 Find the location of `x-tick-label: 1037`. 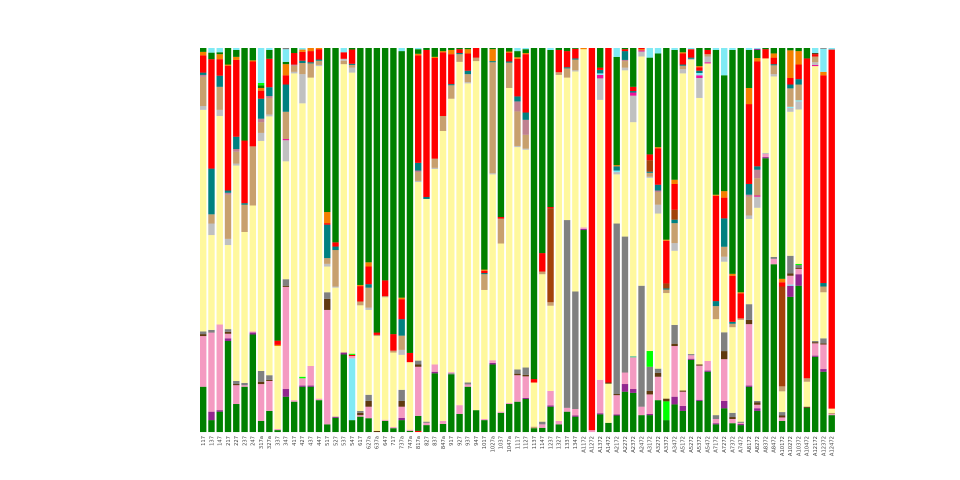

x-tick-label: 1037 is located at coordinates (502, 442).